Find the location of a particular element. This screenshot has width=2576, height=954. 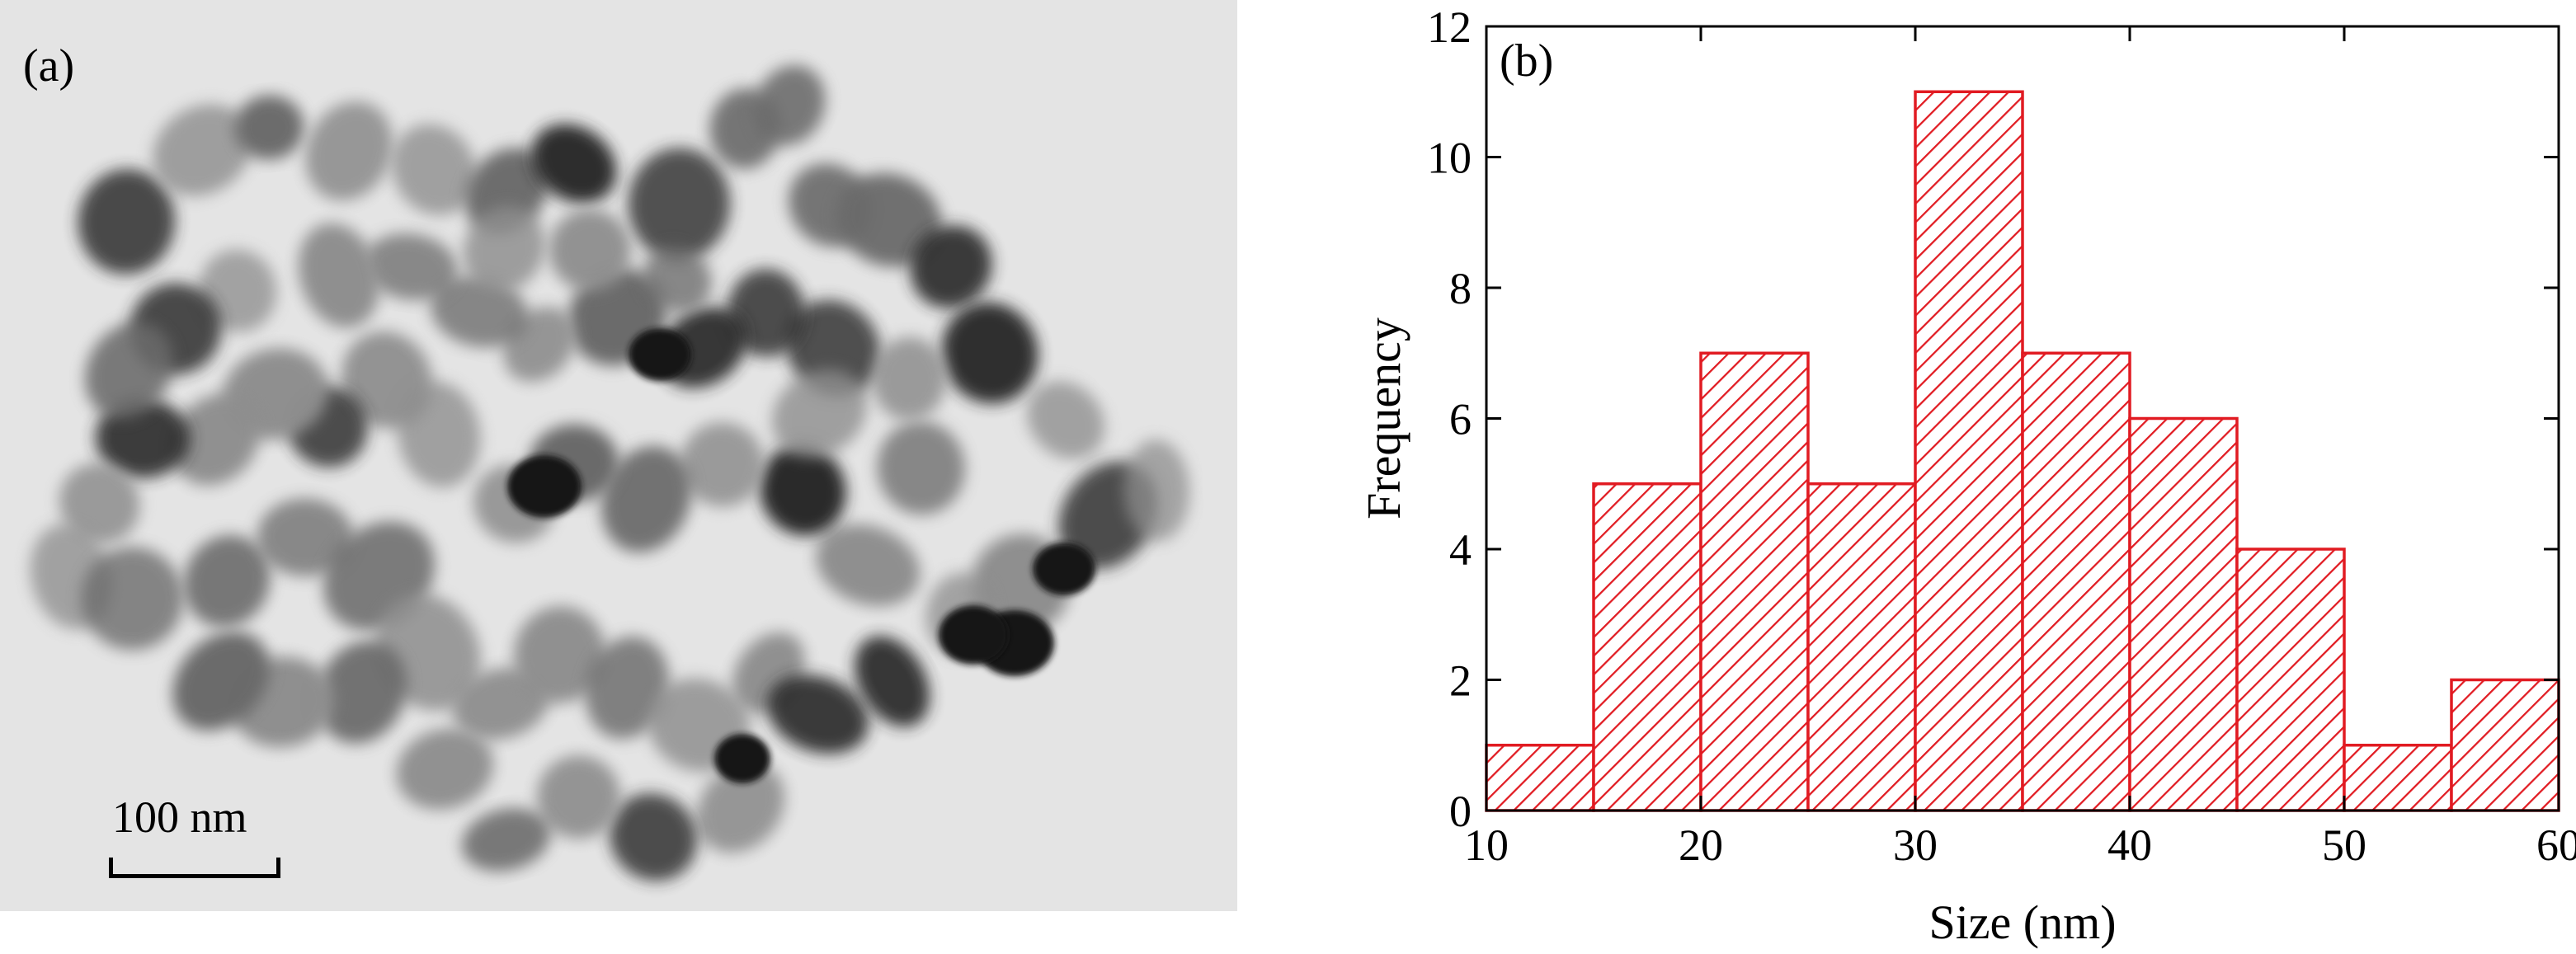

scale-bar is located at coordinates (194, 869).